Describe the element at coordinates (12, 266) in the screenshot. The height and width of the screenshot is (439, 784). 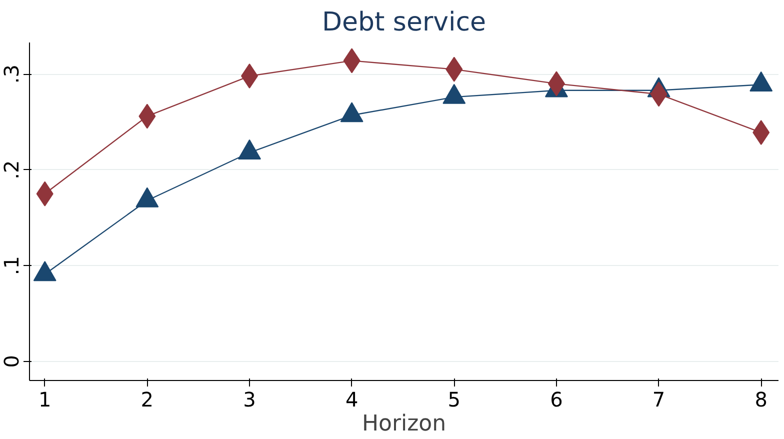
I see `y-tick-label: .1` at that location.